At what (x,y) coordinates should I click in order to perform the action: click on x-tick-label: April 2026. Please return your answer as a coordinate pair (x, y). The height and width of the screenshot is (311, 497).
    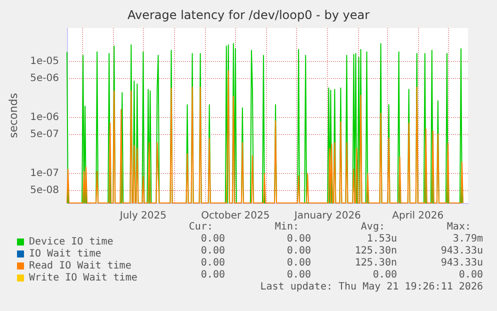
    Looking at the image, I should click on (418, 216).